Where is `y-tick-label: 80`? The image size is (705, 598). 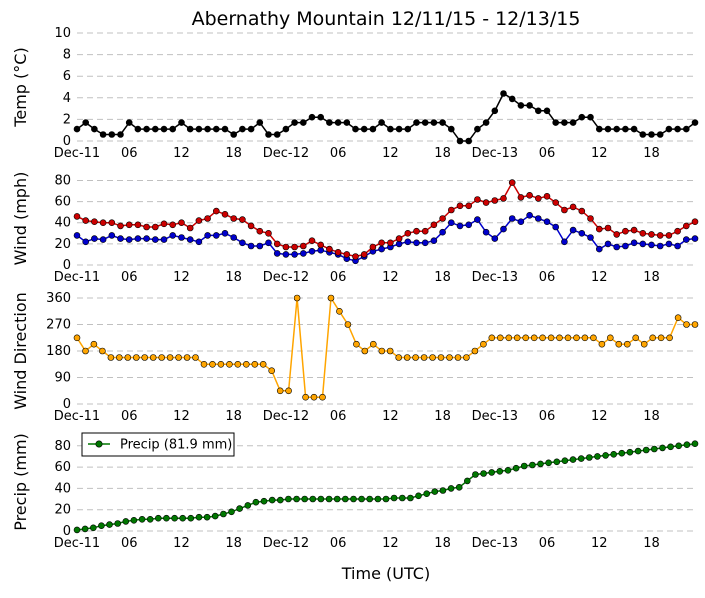
y-tick-label: 80 is located at coordinates (62, 446).